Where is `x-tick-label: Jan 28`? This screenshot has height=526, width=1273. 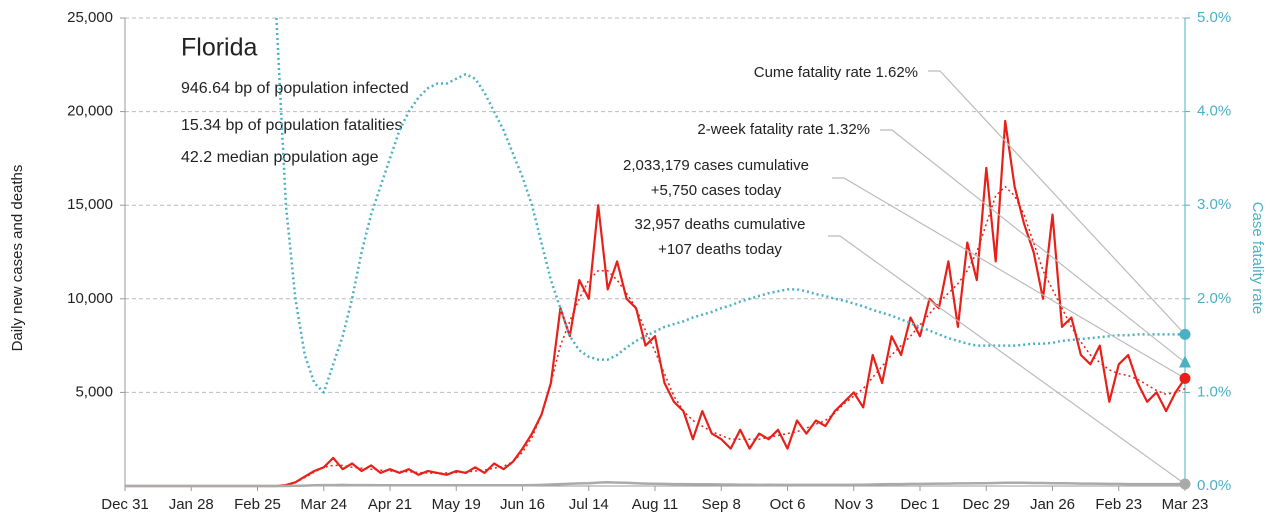 x-tick-label: Jan 28 is located at coordinates (191, 504).